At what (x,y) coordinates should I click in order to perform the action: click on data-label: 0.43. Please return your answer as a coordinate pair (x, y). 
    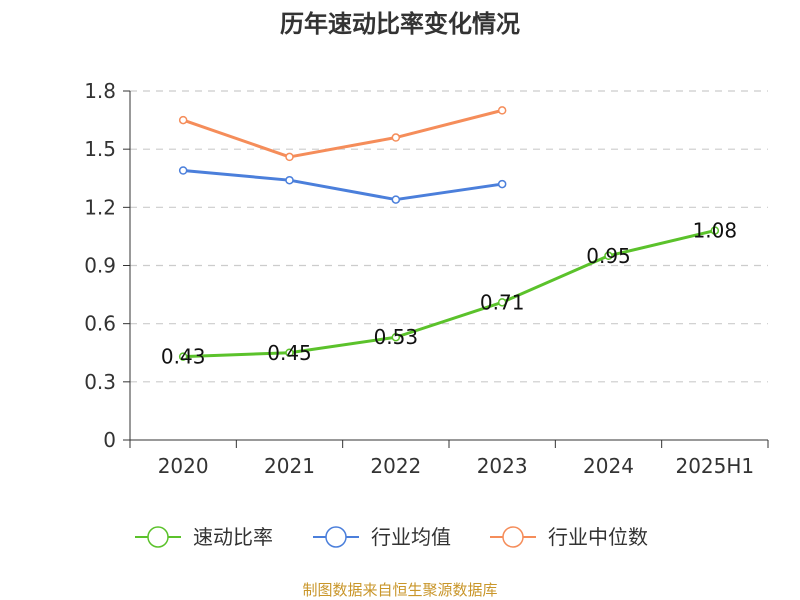
    Looking at the image, I should click on (183, 357).